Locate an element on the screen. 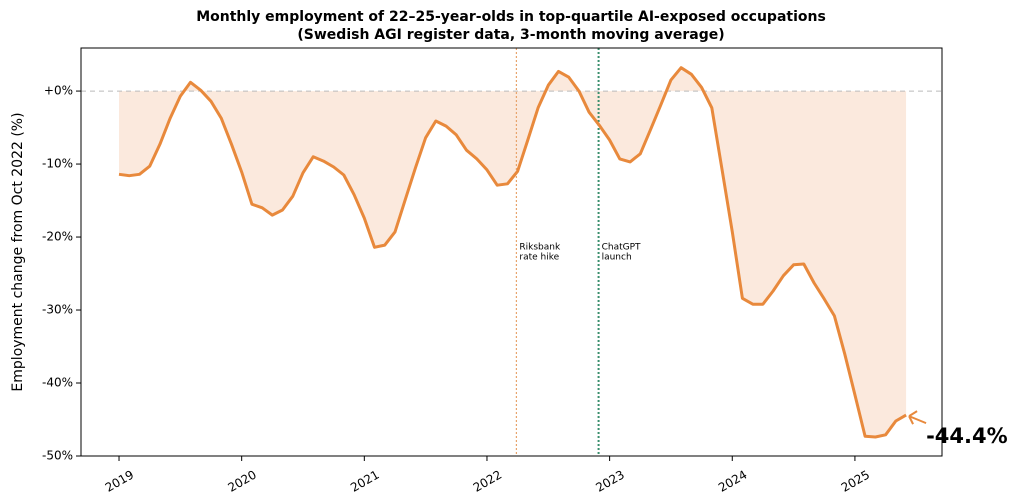 Image resolution: width=1016 pixels, height=496 pixels. y-tick-label: -50% is located at coordinates (57, 456).